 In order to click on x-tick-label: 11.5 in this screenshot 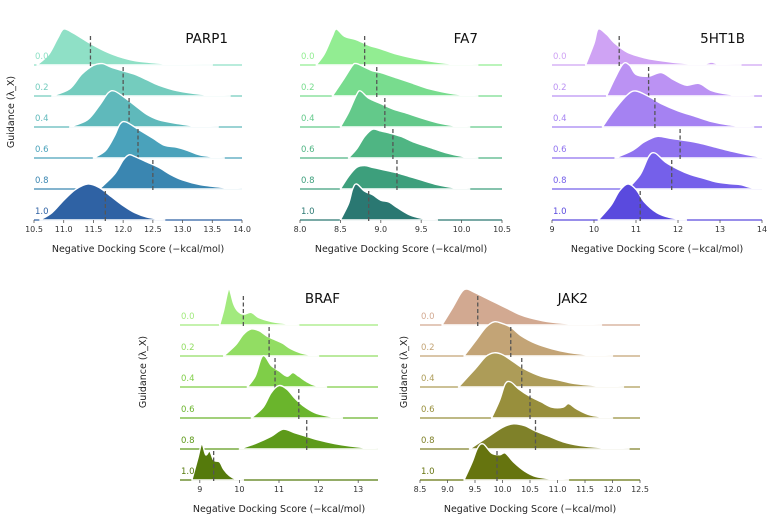, I will do `click(585, 489)`.